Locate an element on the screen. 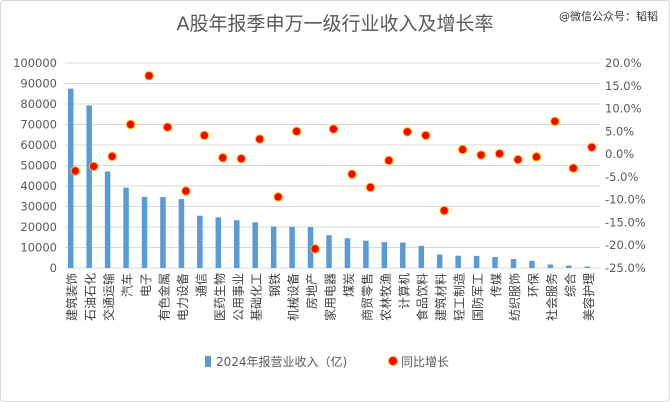  legend-bar-swatch is located at coordinates (208, 361).